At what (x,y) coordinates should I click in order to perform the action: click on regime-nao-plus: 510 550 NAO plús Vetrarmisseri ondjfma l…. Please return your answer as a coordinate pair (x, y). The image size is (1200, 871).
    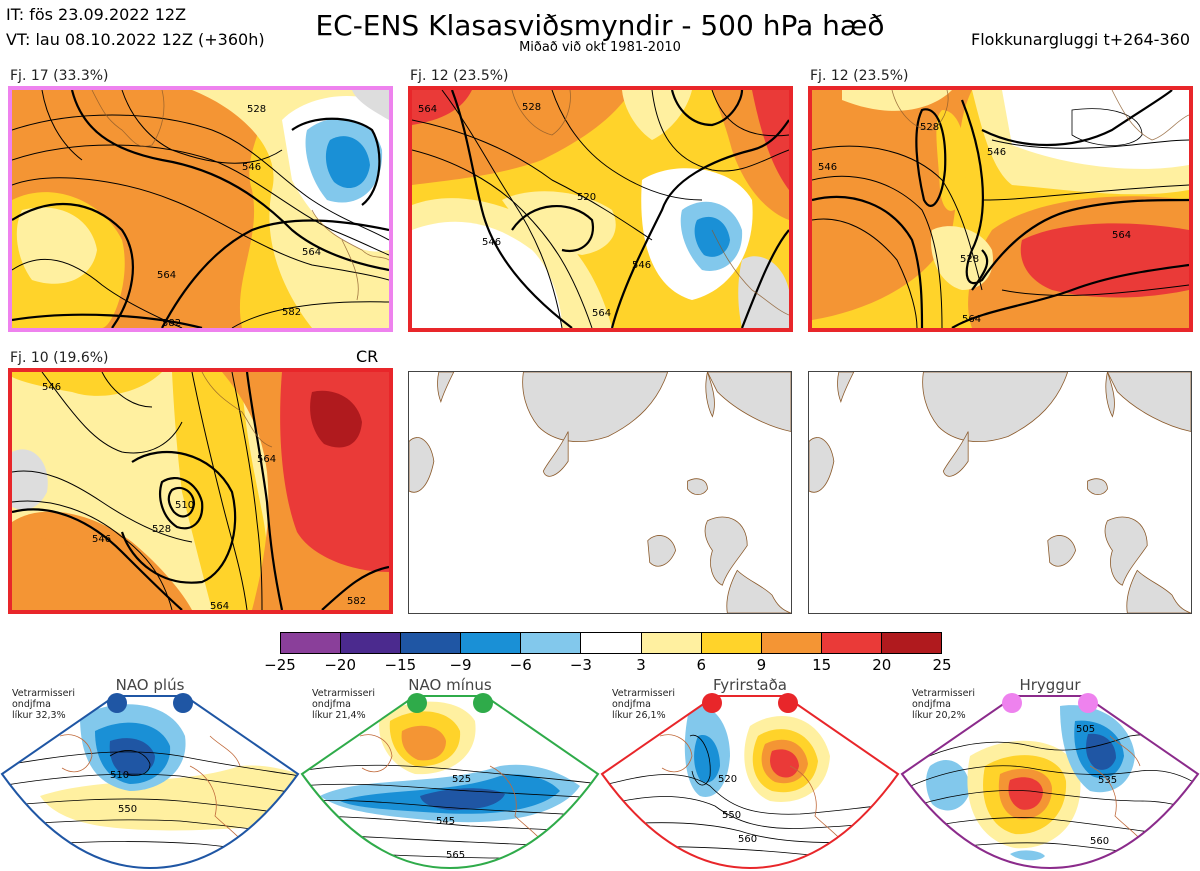
    Looking at the image, I should click on (150, 773).